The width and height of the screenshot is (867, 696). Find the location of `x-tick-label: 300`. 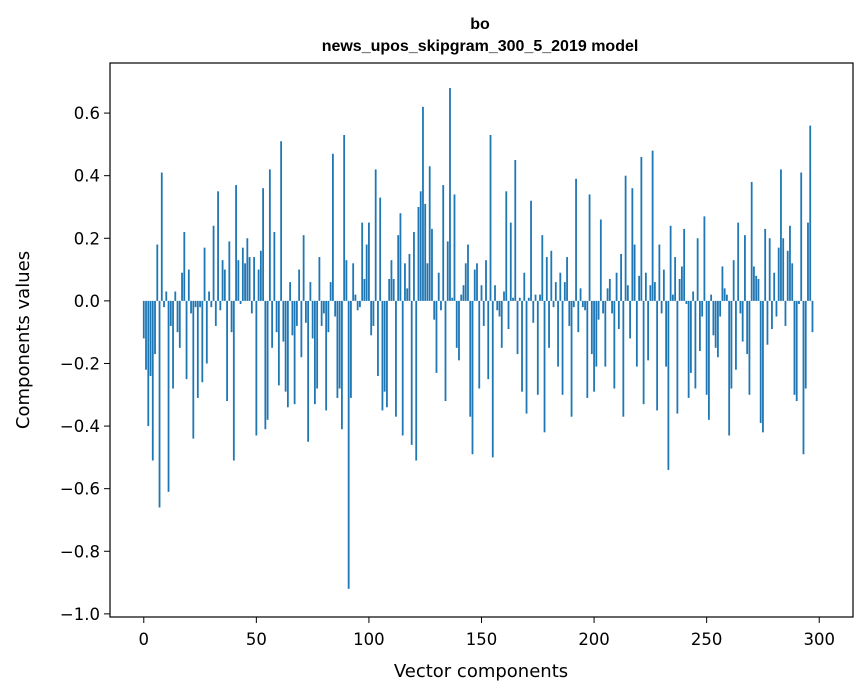

x-tick-label: 300 is located at coordinates (819, 639).